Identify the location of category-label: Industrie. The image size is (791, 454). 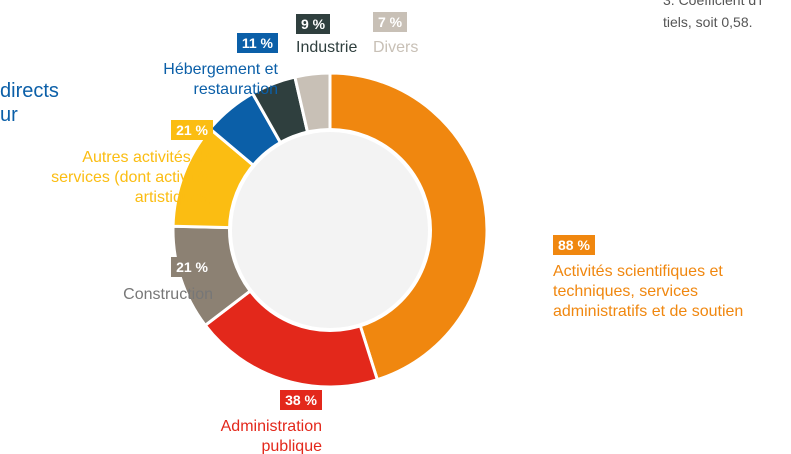
(327, 47).